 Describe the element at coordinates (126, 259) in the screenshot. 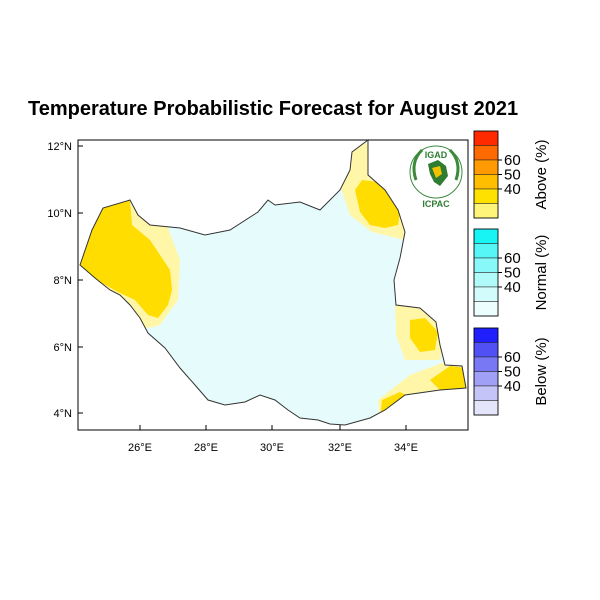

I see `above-west-zone` at that location.